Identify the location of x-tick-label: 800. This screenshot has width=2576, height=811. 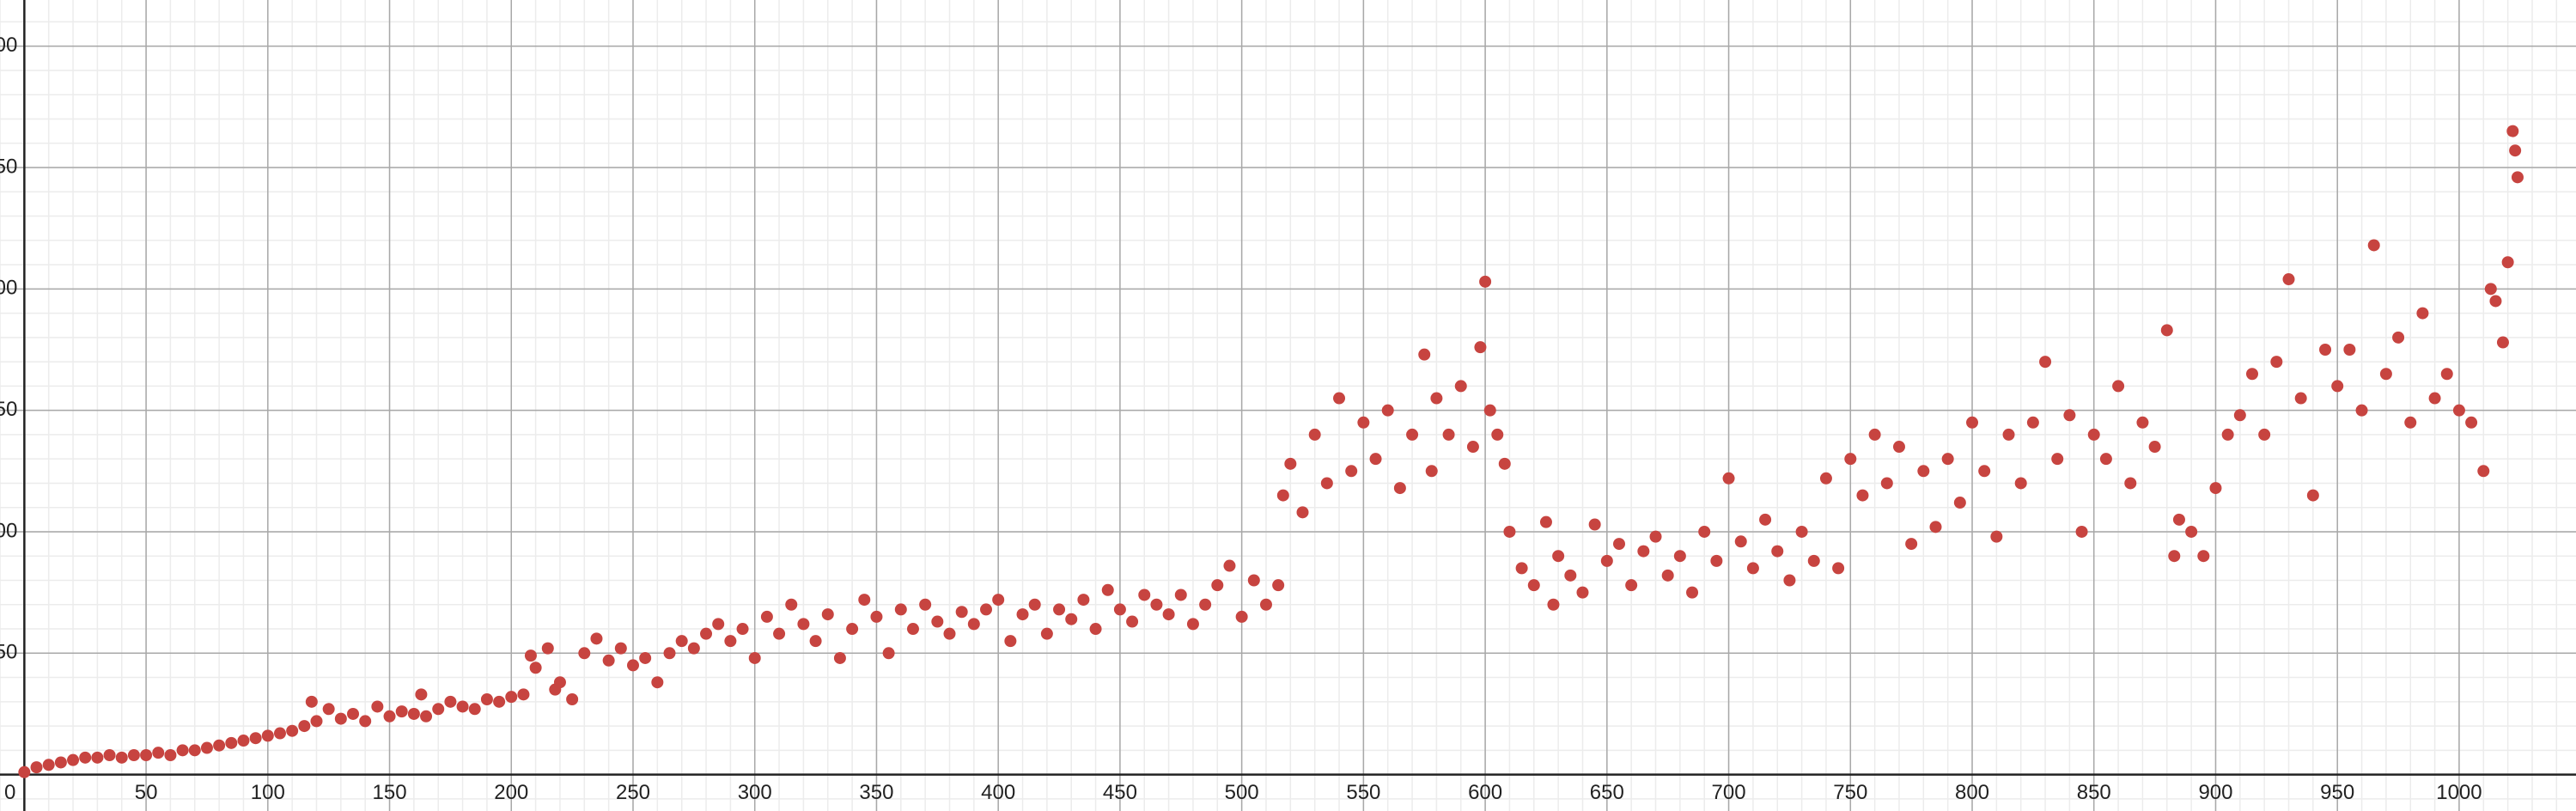
(1972, 792).